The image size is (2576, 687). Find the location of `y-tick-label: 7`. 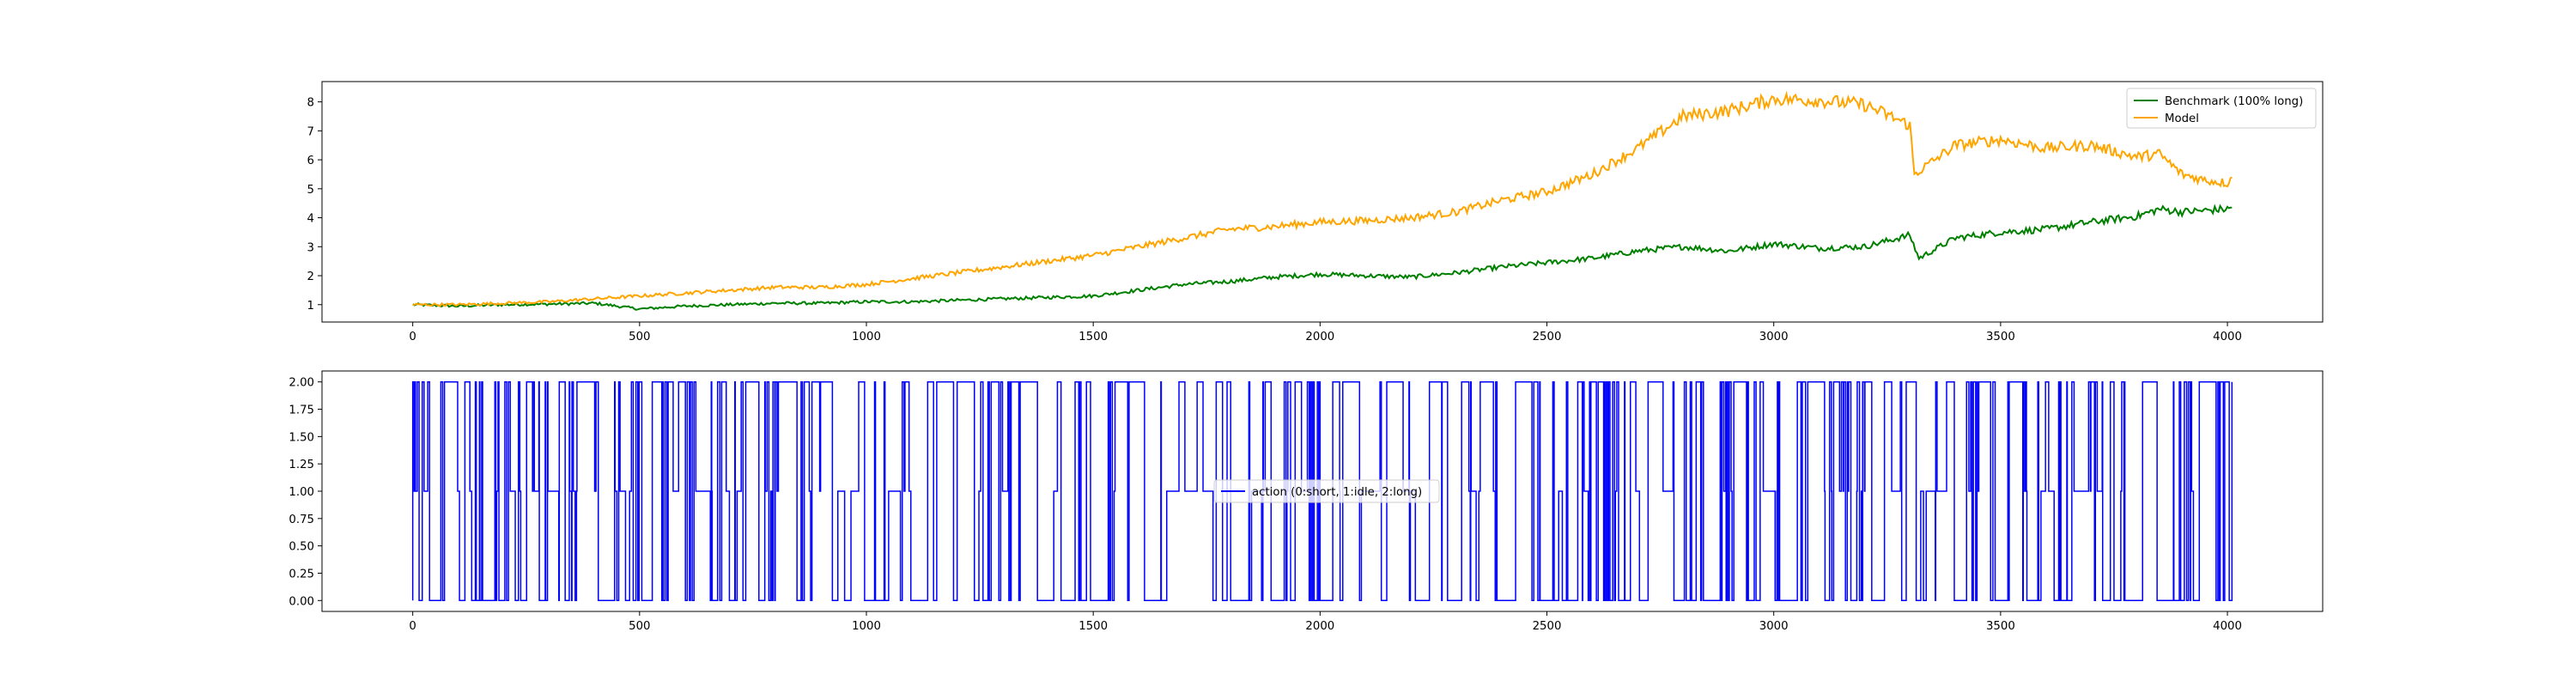

y-tick-label: 7 is located at coordinates (311, 131).